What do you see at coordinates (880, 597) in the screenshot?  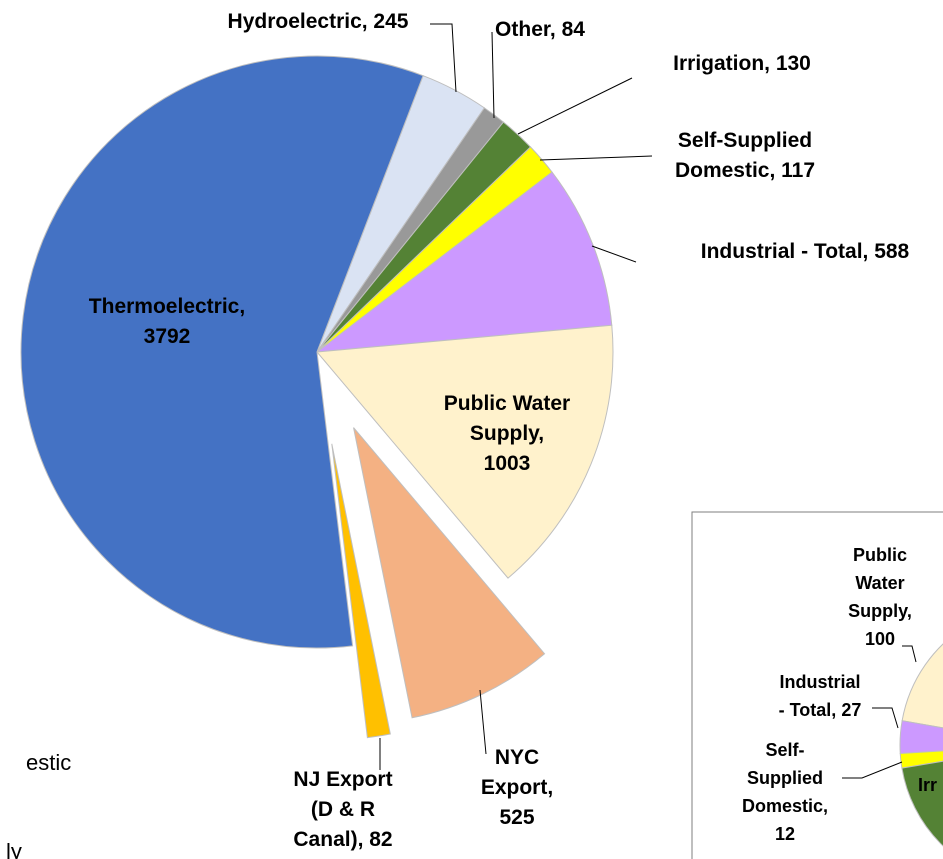 I see `slice-label: Public Water Supply, 100` at bounding box center [880, 597].